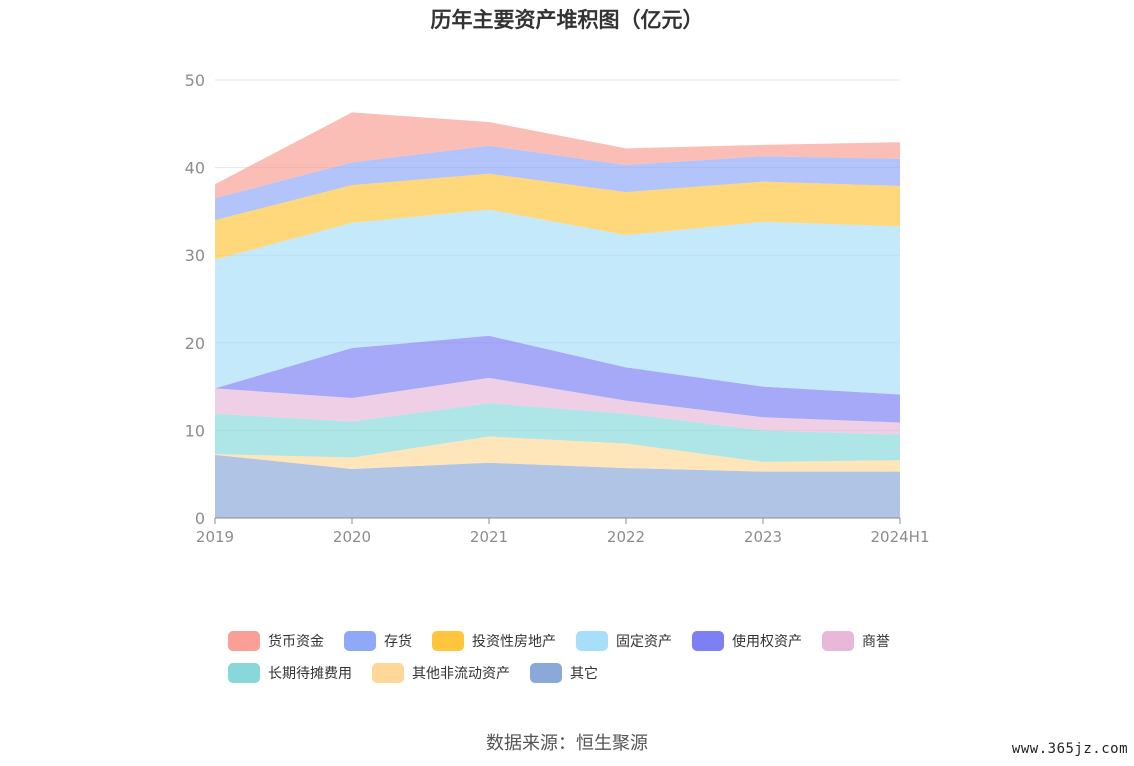 The image size is (1134, 766). I want to click on legend-label: 固定资产, so click(644, 642).